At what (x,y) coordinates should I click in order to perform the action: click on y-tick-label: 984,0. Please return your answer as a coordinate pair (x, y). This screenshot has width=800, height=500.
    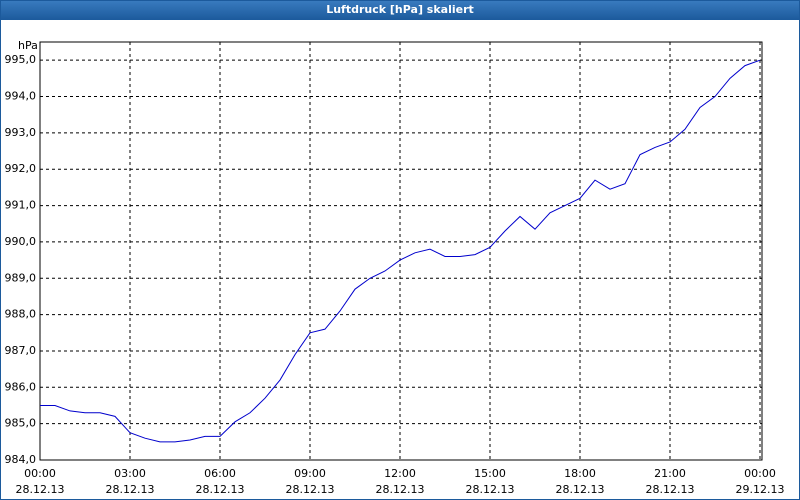
    Looking at the image, I should click on (21, 459).